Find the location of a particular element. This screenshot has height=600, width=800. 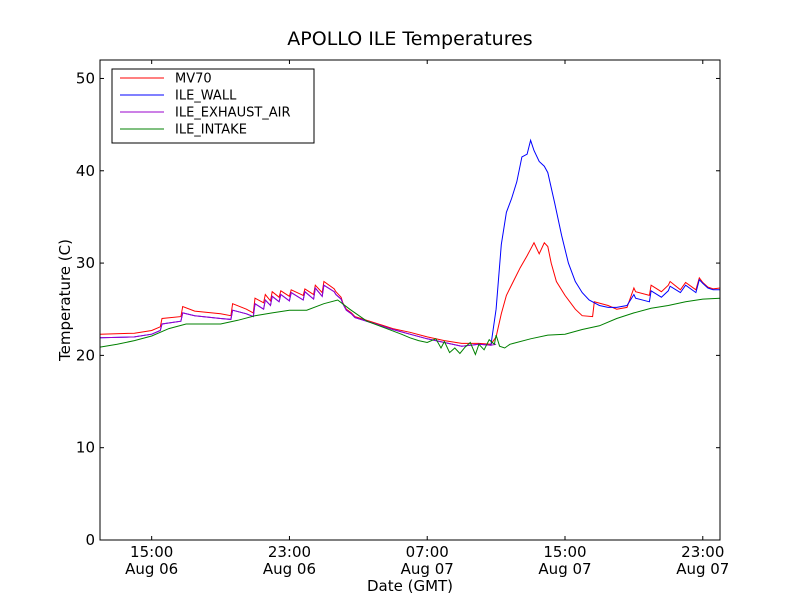

series-line-ile-exhaust-air is located at coordinates (298, 315).